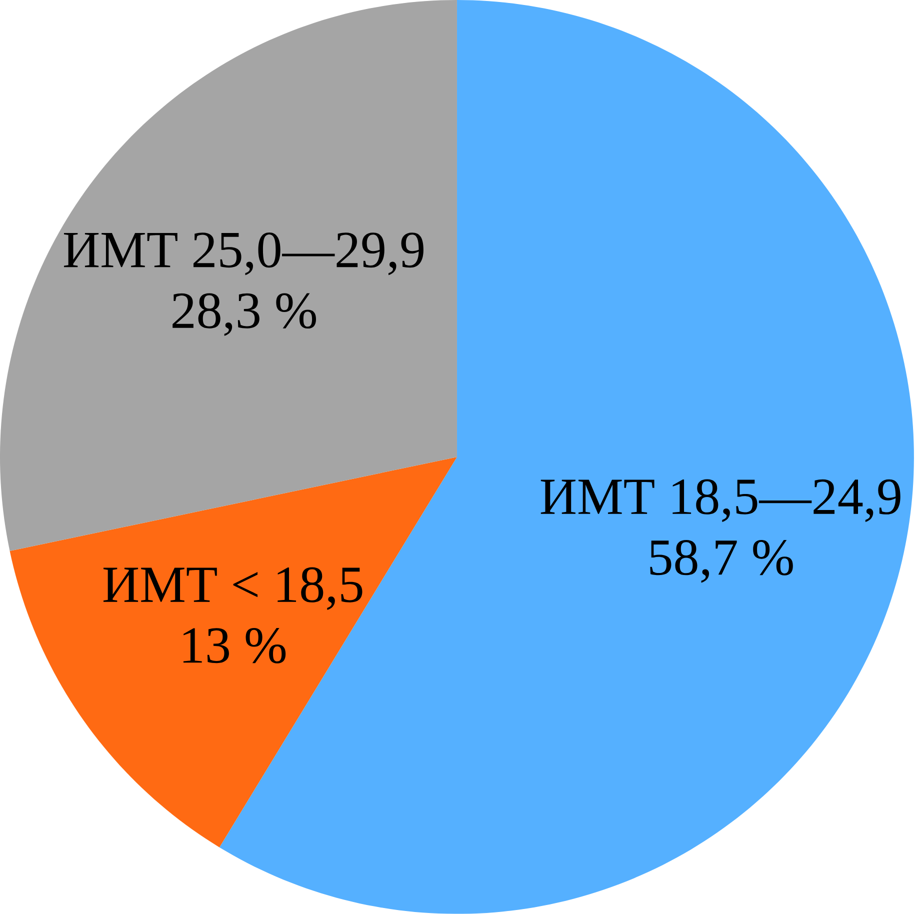  What do you see at coordinates (232, 588) in the screenshot?
I see `slice-label: ИМТ < 18,5` at bounding box center [232, 588].